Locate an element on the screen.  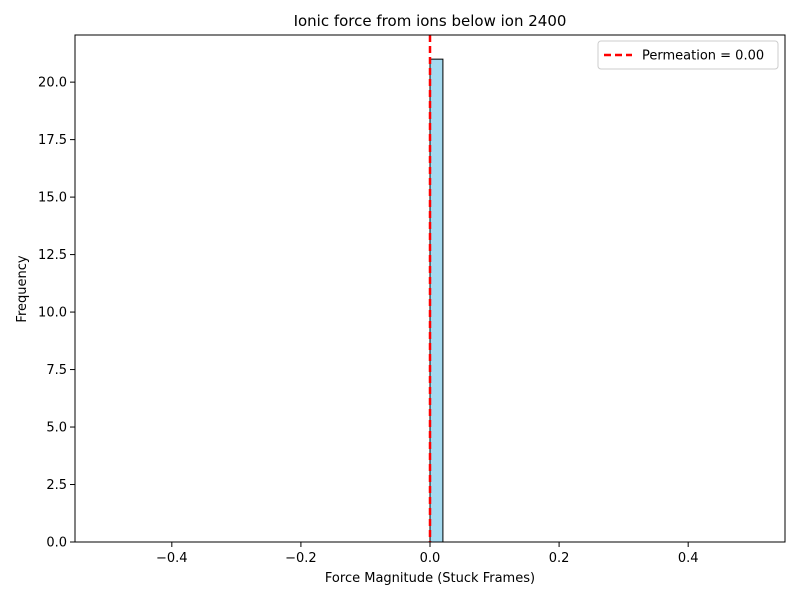
y-tick-label: 2.5 is located at coordinates (56, 485).